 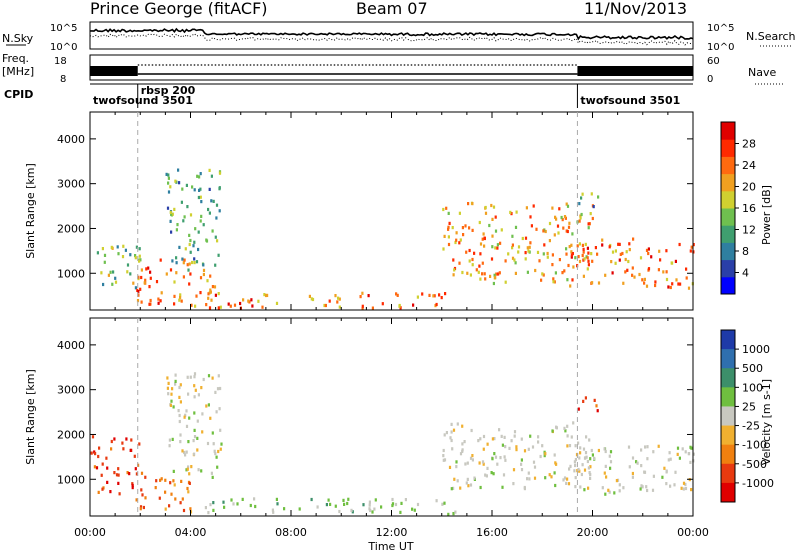 What do you see at coordinates (391, 39) in the screenshot?
I see `nsearch-trace` at bounding box center [391, 39].